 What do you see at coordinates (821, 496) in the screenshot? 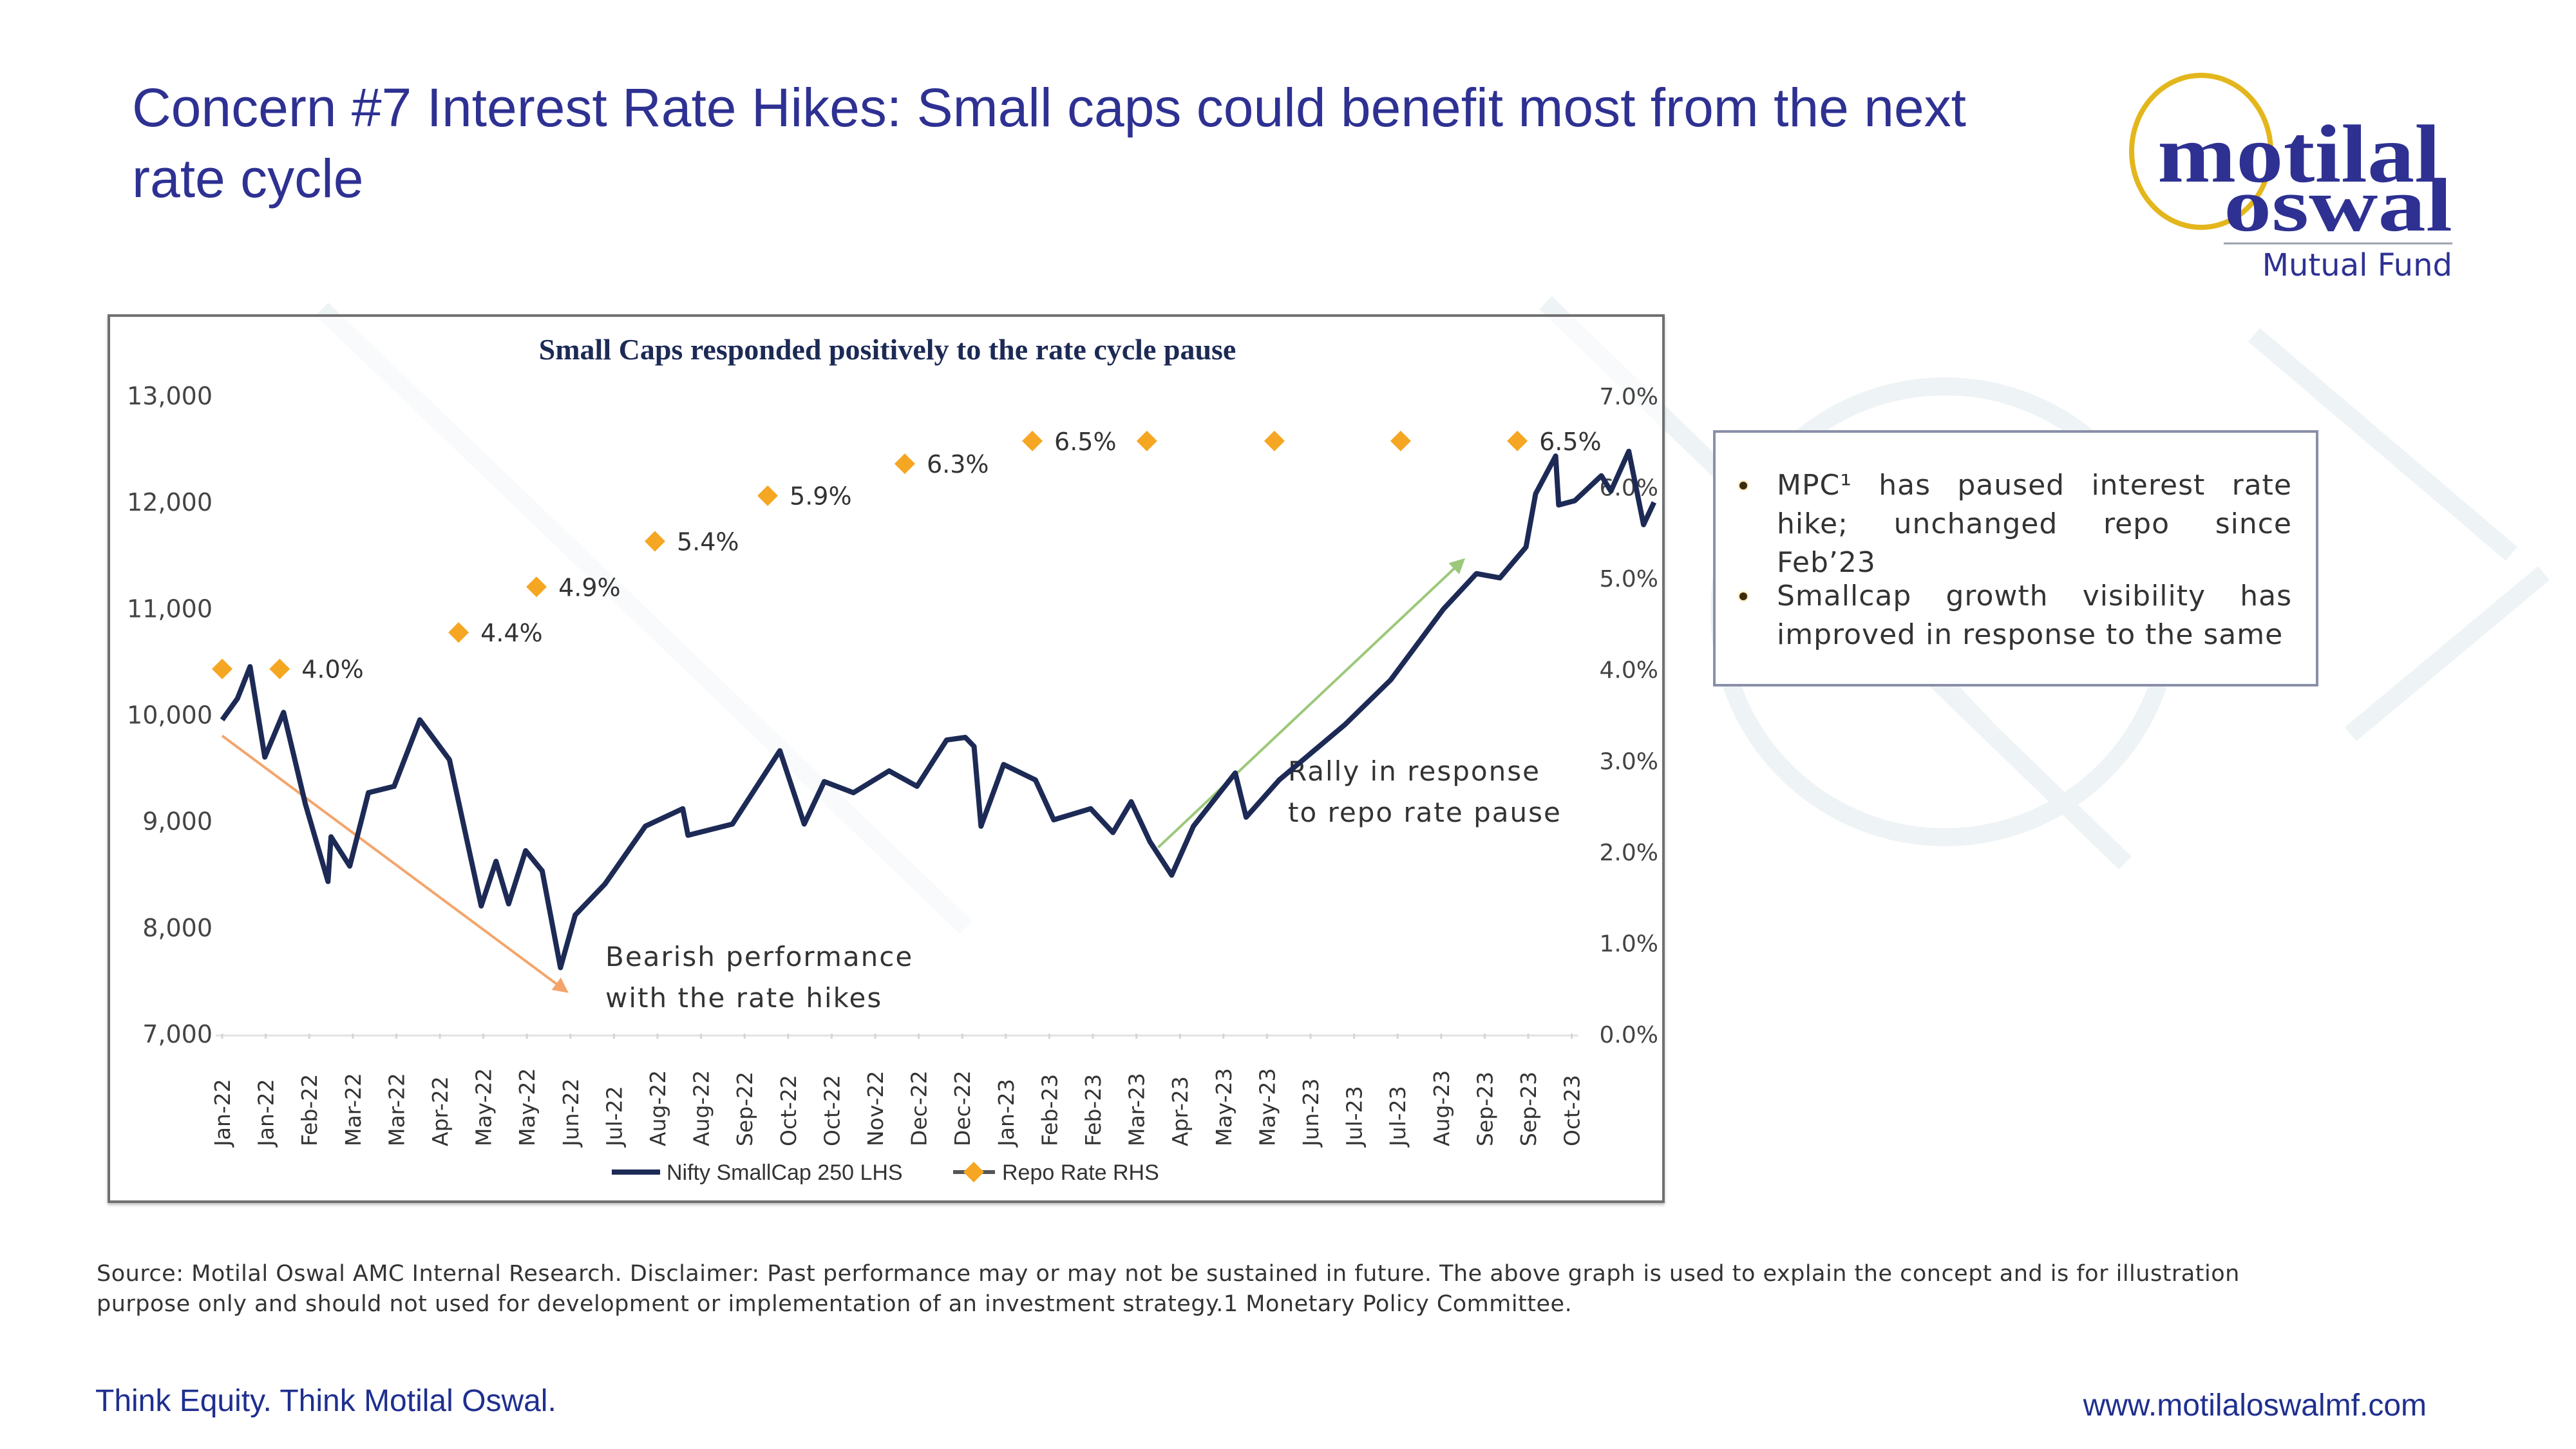
I see `repo-rate-data-label: 5.9%` at bounding box center [821, 496].